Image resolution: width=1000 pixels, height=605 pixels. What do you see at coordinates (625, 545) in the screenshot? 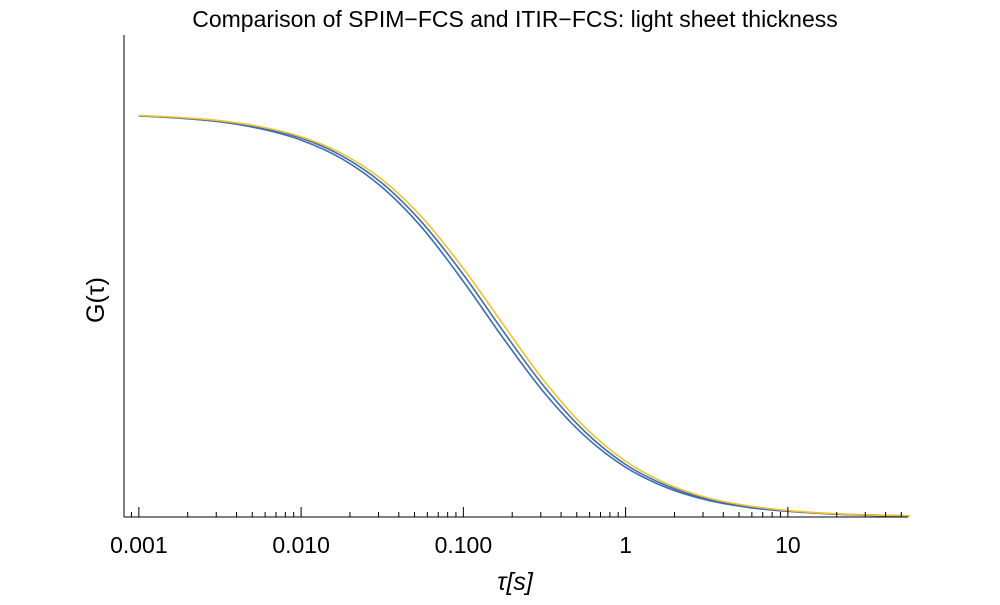
I see `x-tick-label: 1` at bounding box center [625, 545].